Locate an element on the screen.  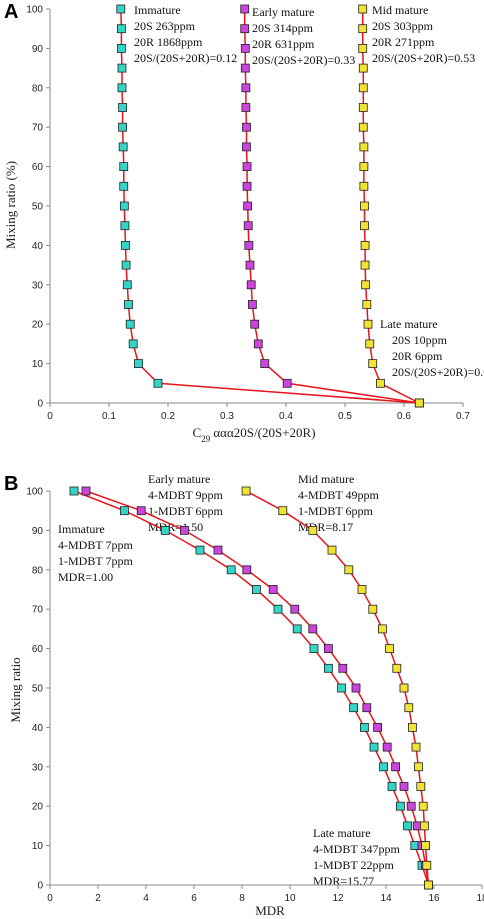
panel-a-x-tick-label: 0.5 is located at coordinates (345, 416).